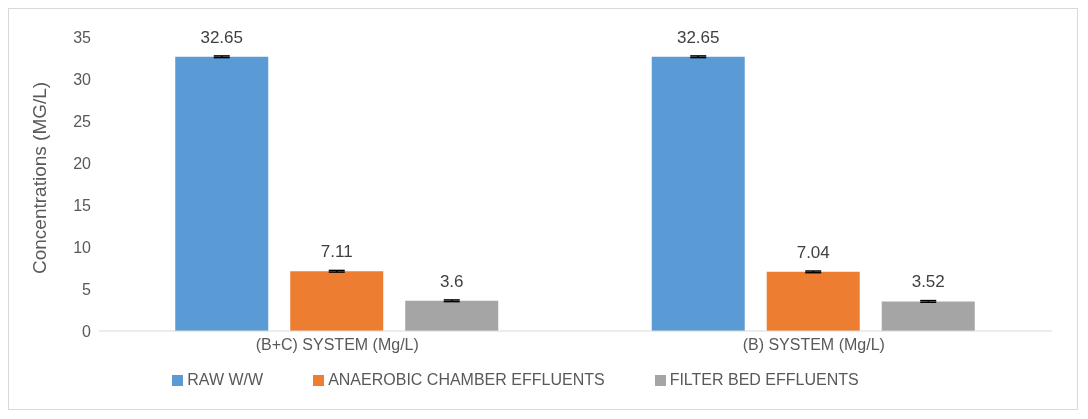 Image resolution: width=1088 pixels, height=419 pixels. Describe the element at coordinates (337, 345) in the screenshot. I see `x-tick-label: (B+C) SYSTEM (Mg/L)` at that location.